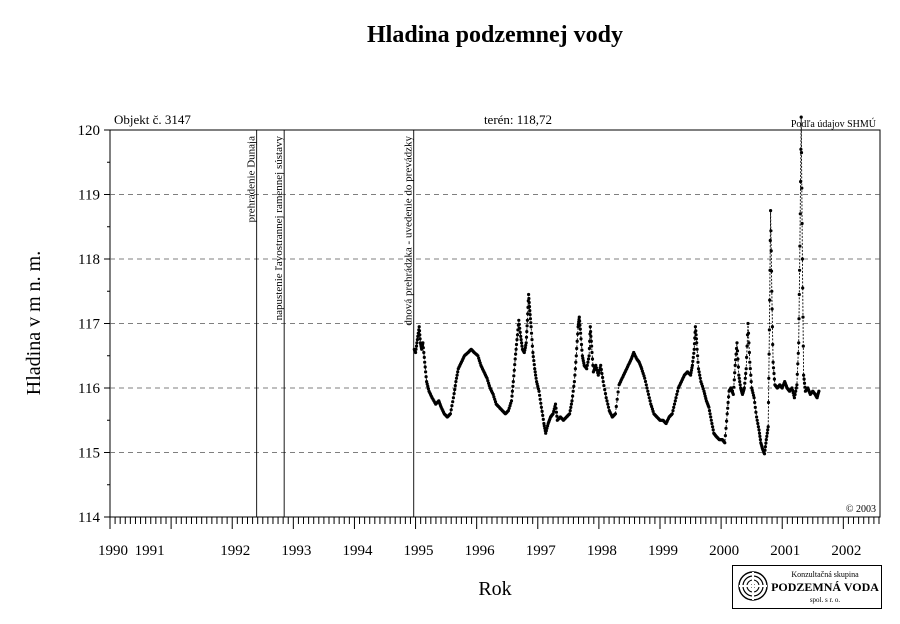  Describe the element at coordinates (152, 119) in the screenshot. I see `object-label: Objekt č. 3147` at that location.